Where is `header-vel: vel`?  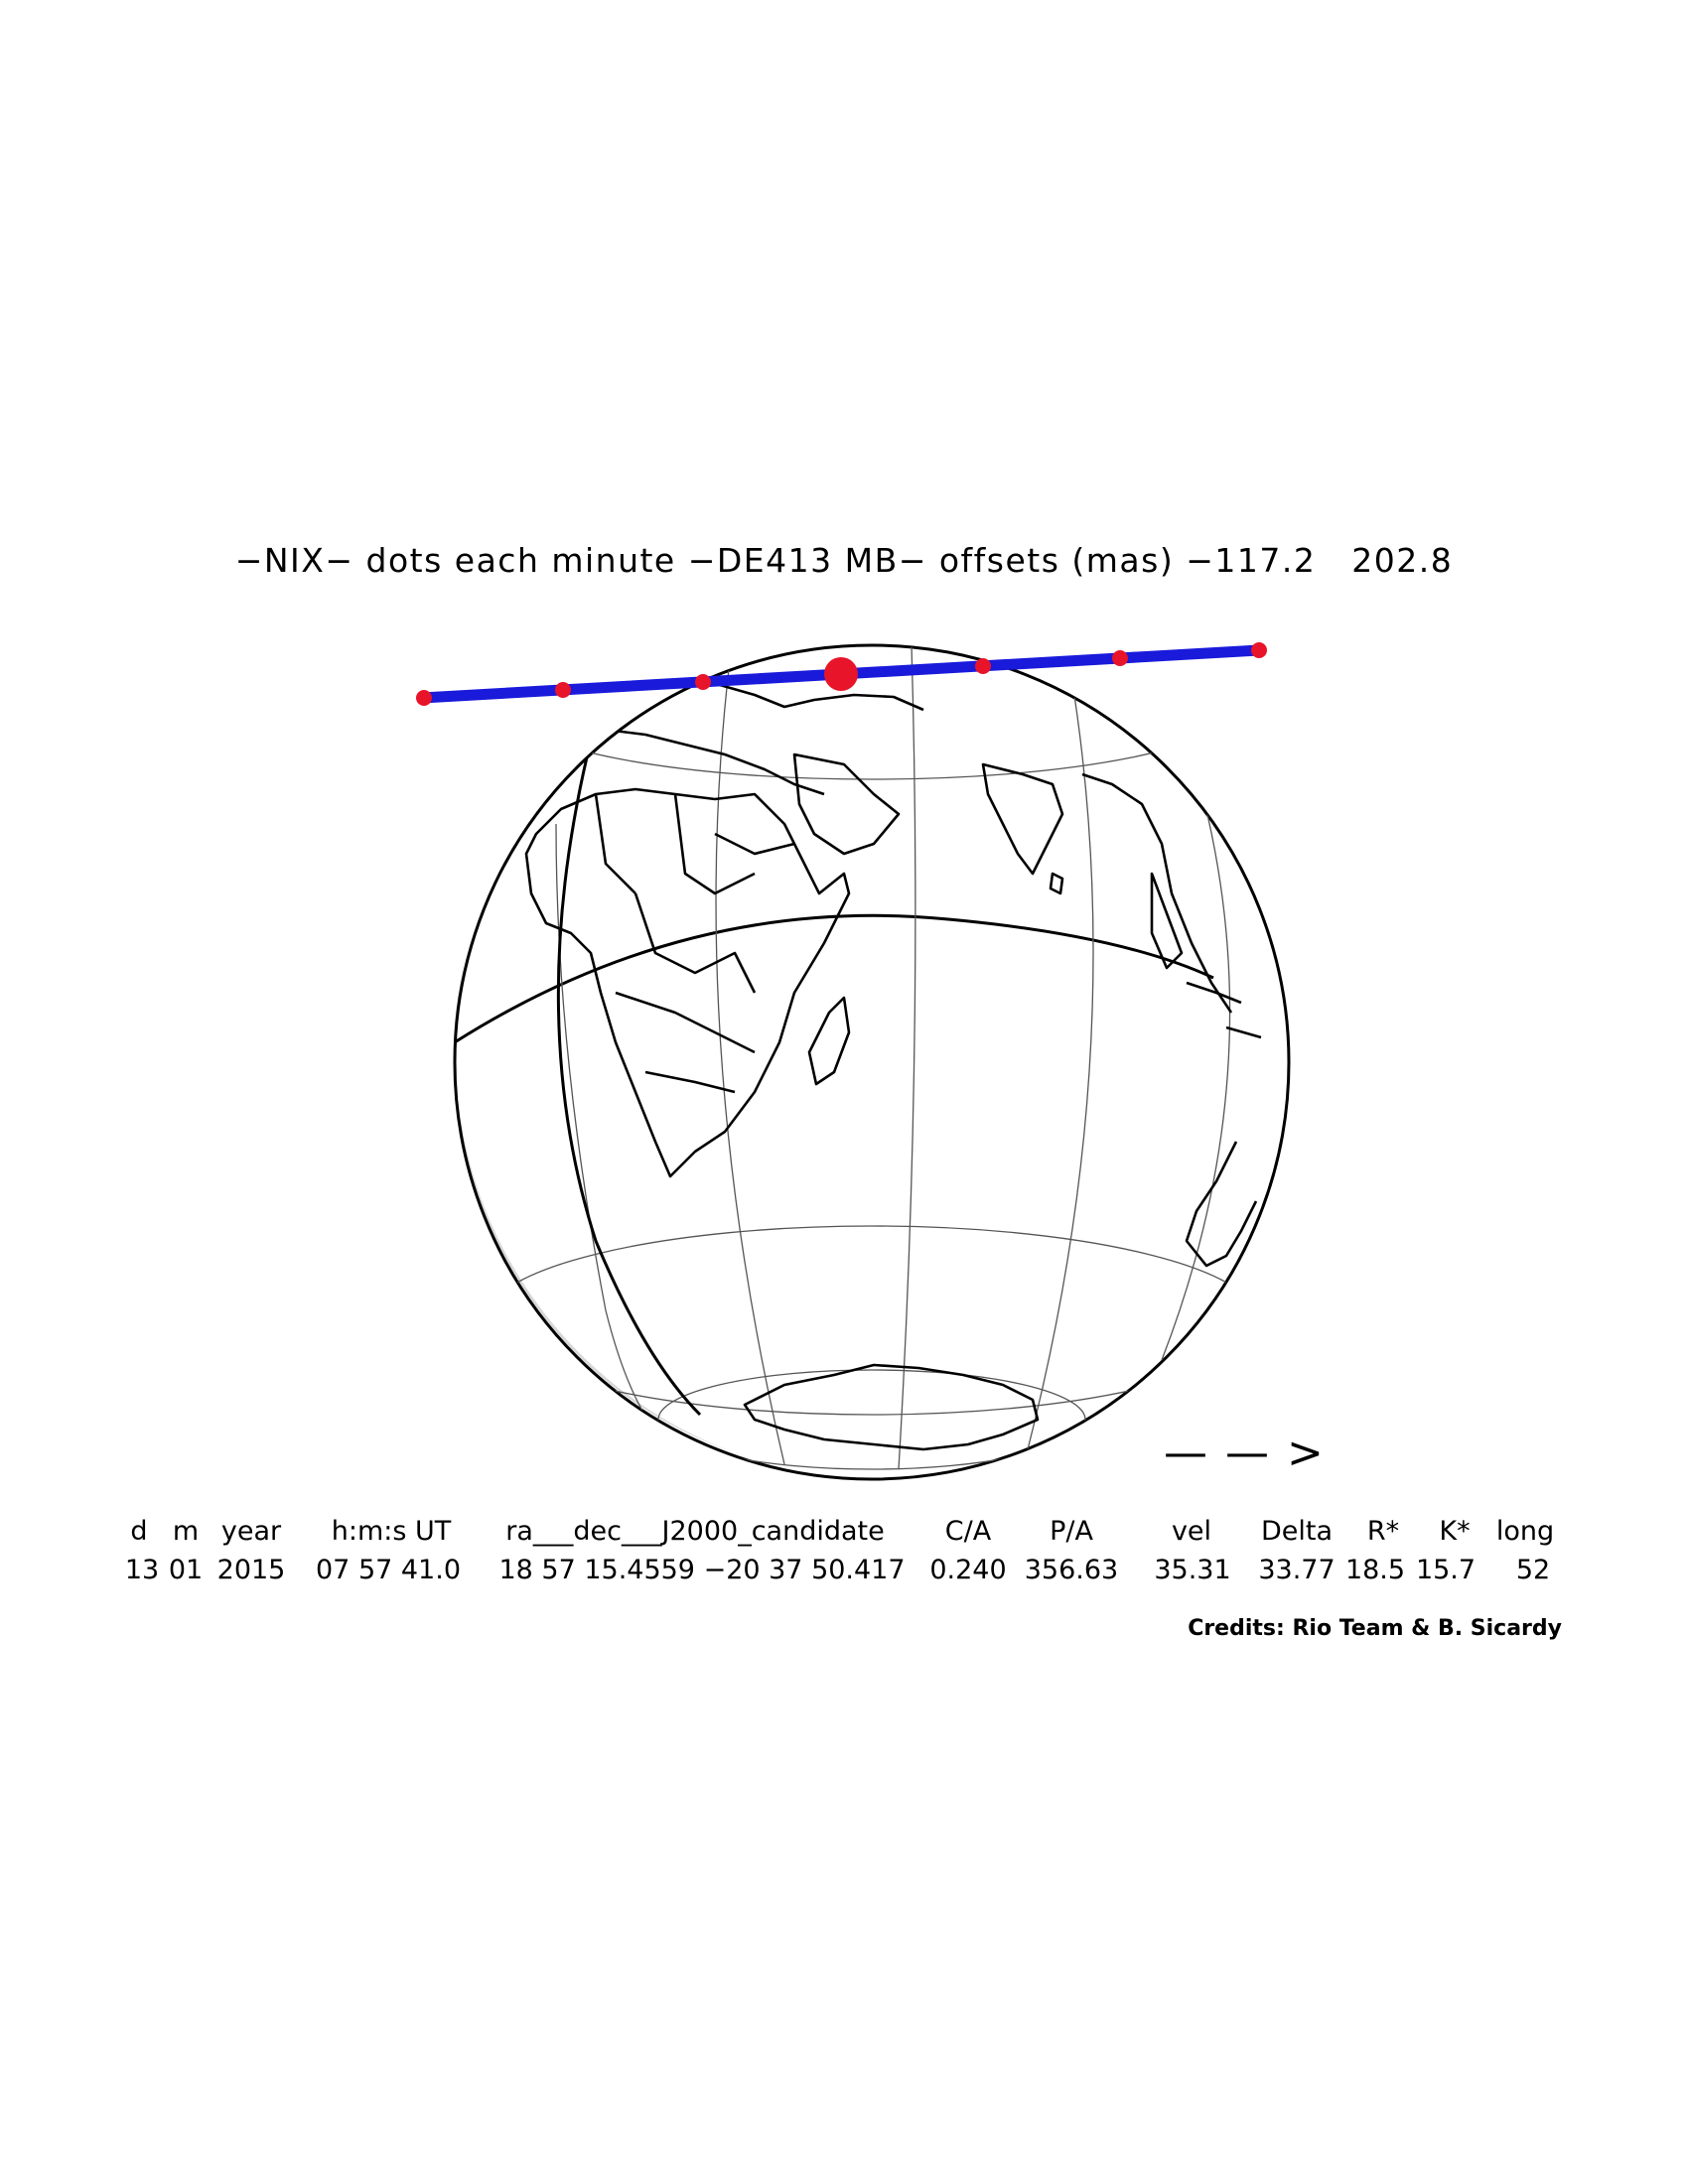
header-vel: vel is located at coordinates (1191, 1531).